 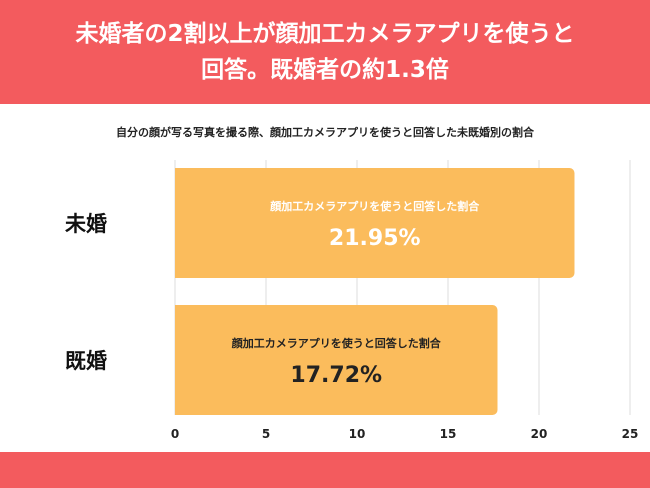 I want to click on x-tick-label: 10, so click(x=357, y=434).